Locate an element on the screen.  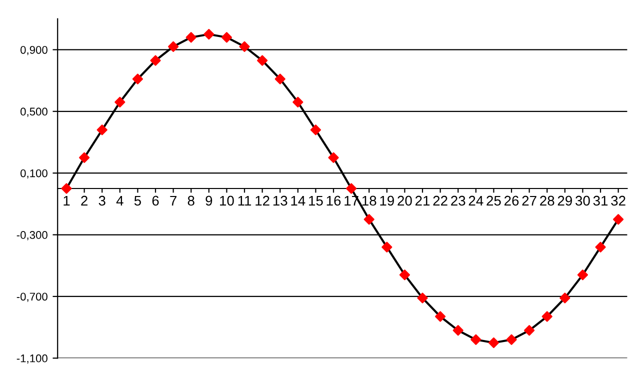
x-tick-label: 10 is located at coordinates (227, 201).